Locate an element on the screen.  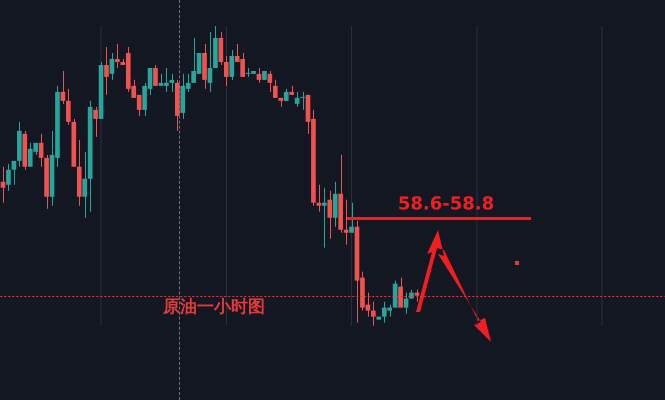
annotation: 58.6-58.8 is located at coordinates (446, 204).